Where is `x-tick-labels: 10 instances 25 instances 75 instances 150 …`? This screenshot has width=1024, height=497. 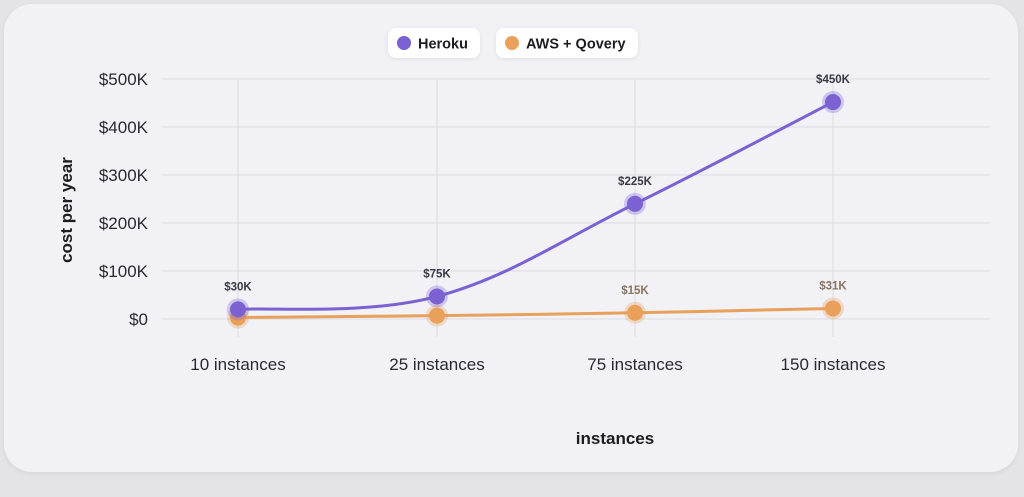 x-tick-labels: 10 instances 25 instances 75 instances 150 … is located at coordinates (537, 364).